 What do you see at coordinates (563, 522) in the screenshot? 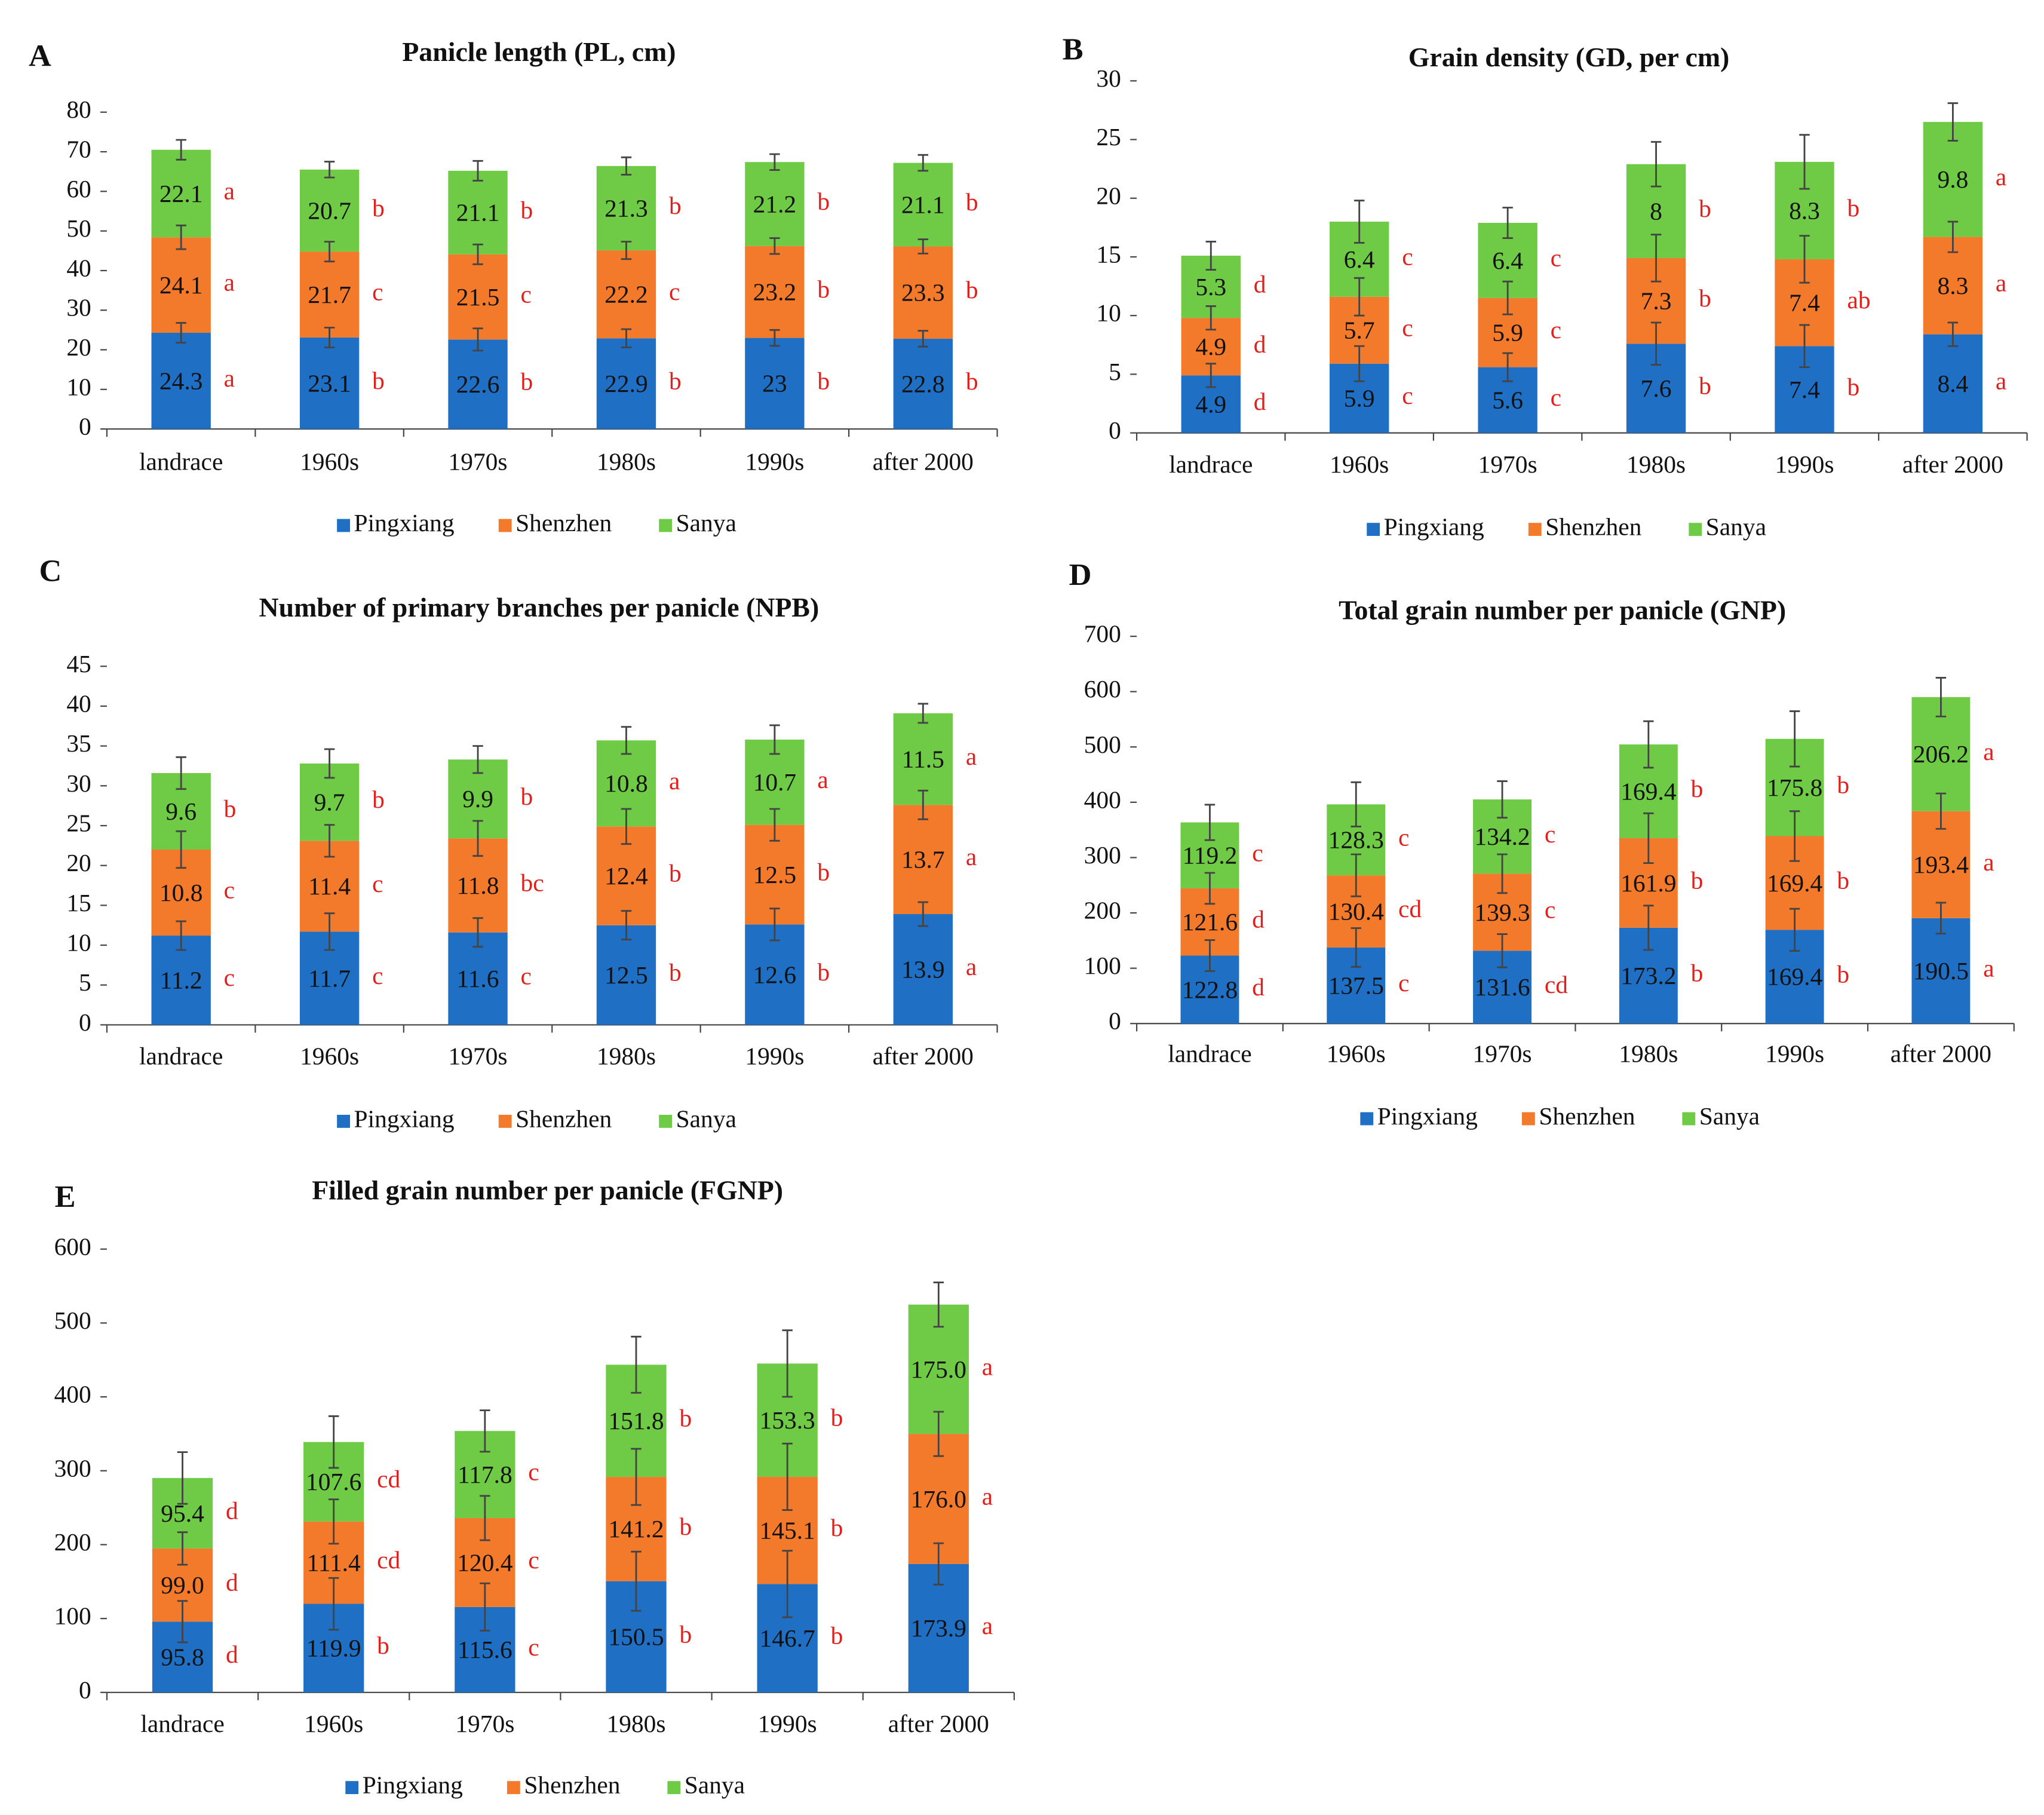
I see `legend-label: Shenzhen` at bounding box center [563, 522].